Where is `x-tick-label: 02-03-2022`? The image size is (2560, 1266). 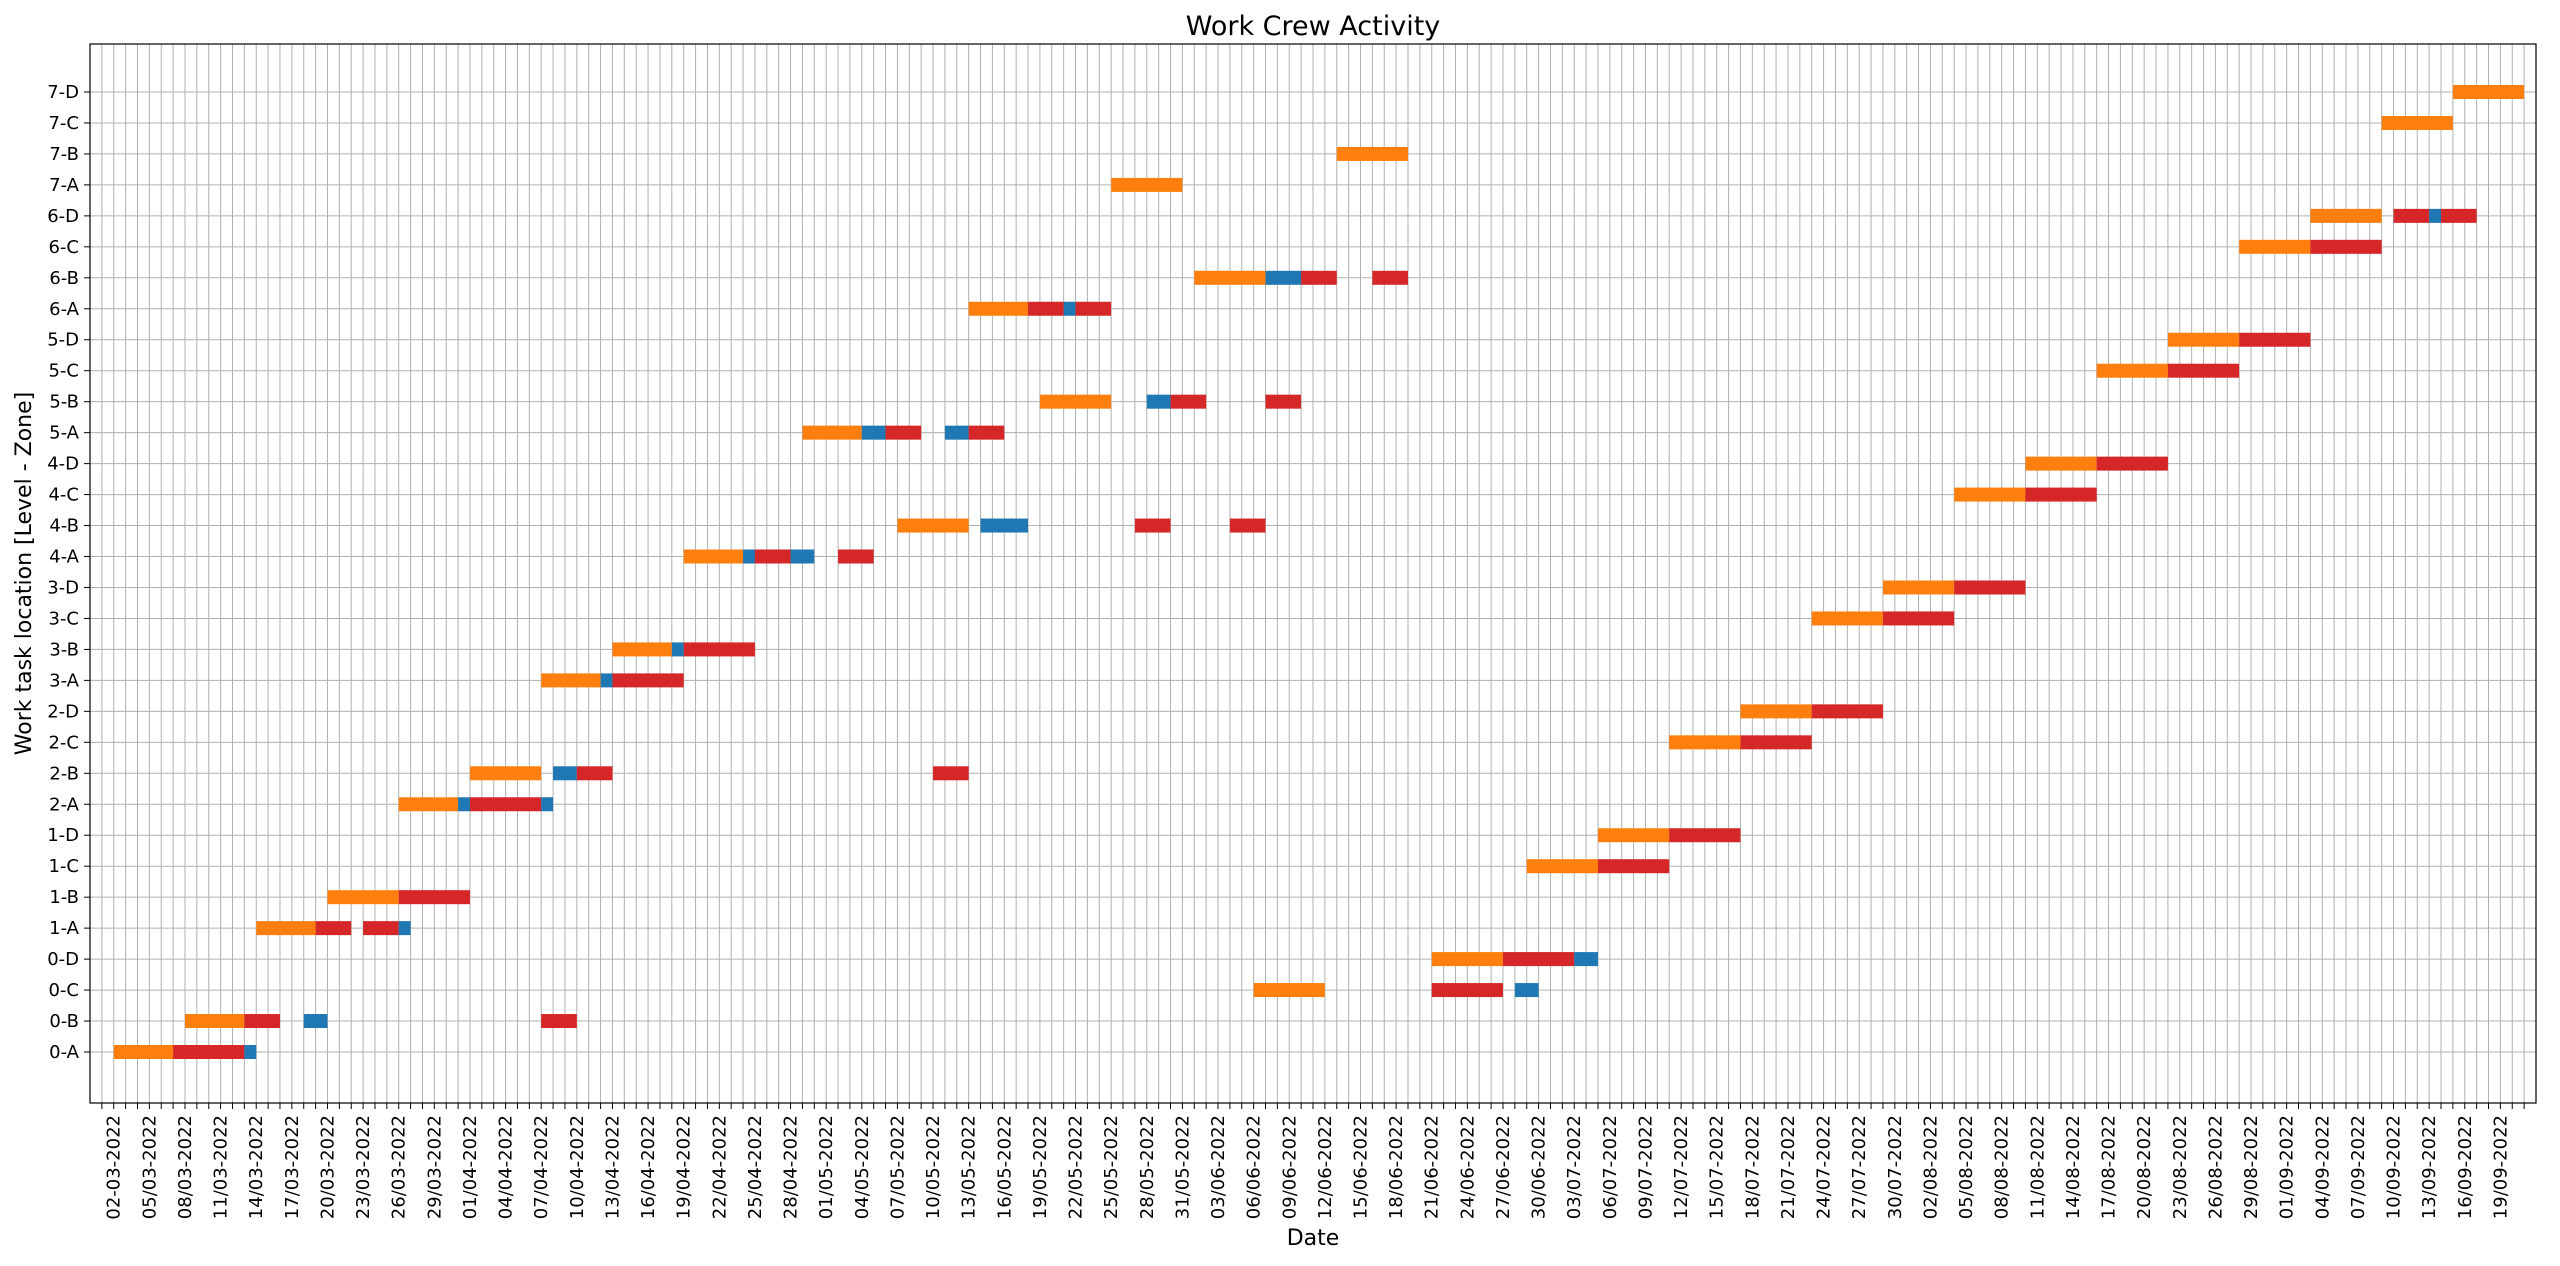
x-tick-label: 02-03-2022 is located at coordinates (114, 1167).